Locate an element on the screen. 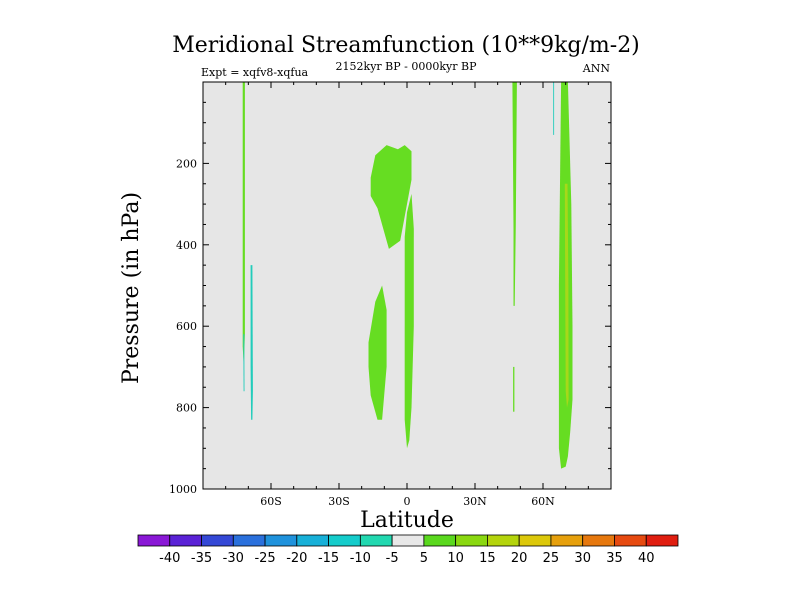 The height and width of the screenshot is (600, 800). y-tick-label: 200 is located at coordinates (186, 163).